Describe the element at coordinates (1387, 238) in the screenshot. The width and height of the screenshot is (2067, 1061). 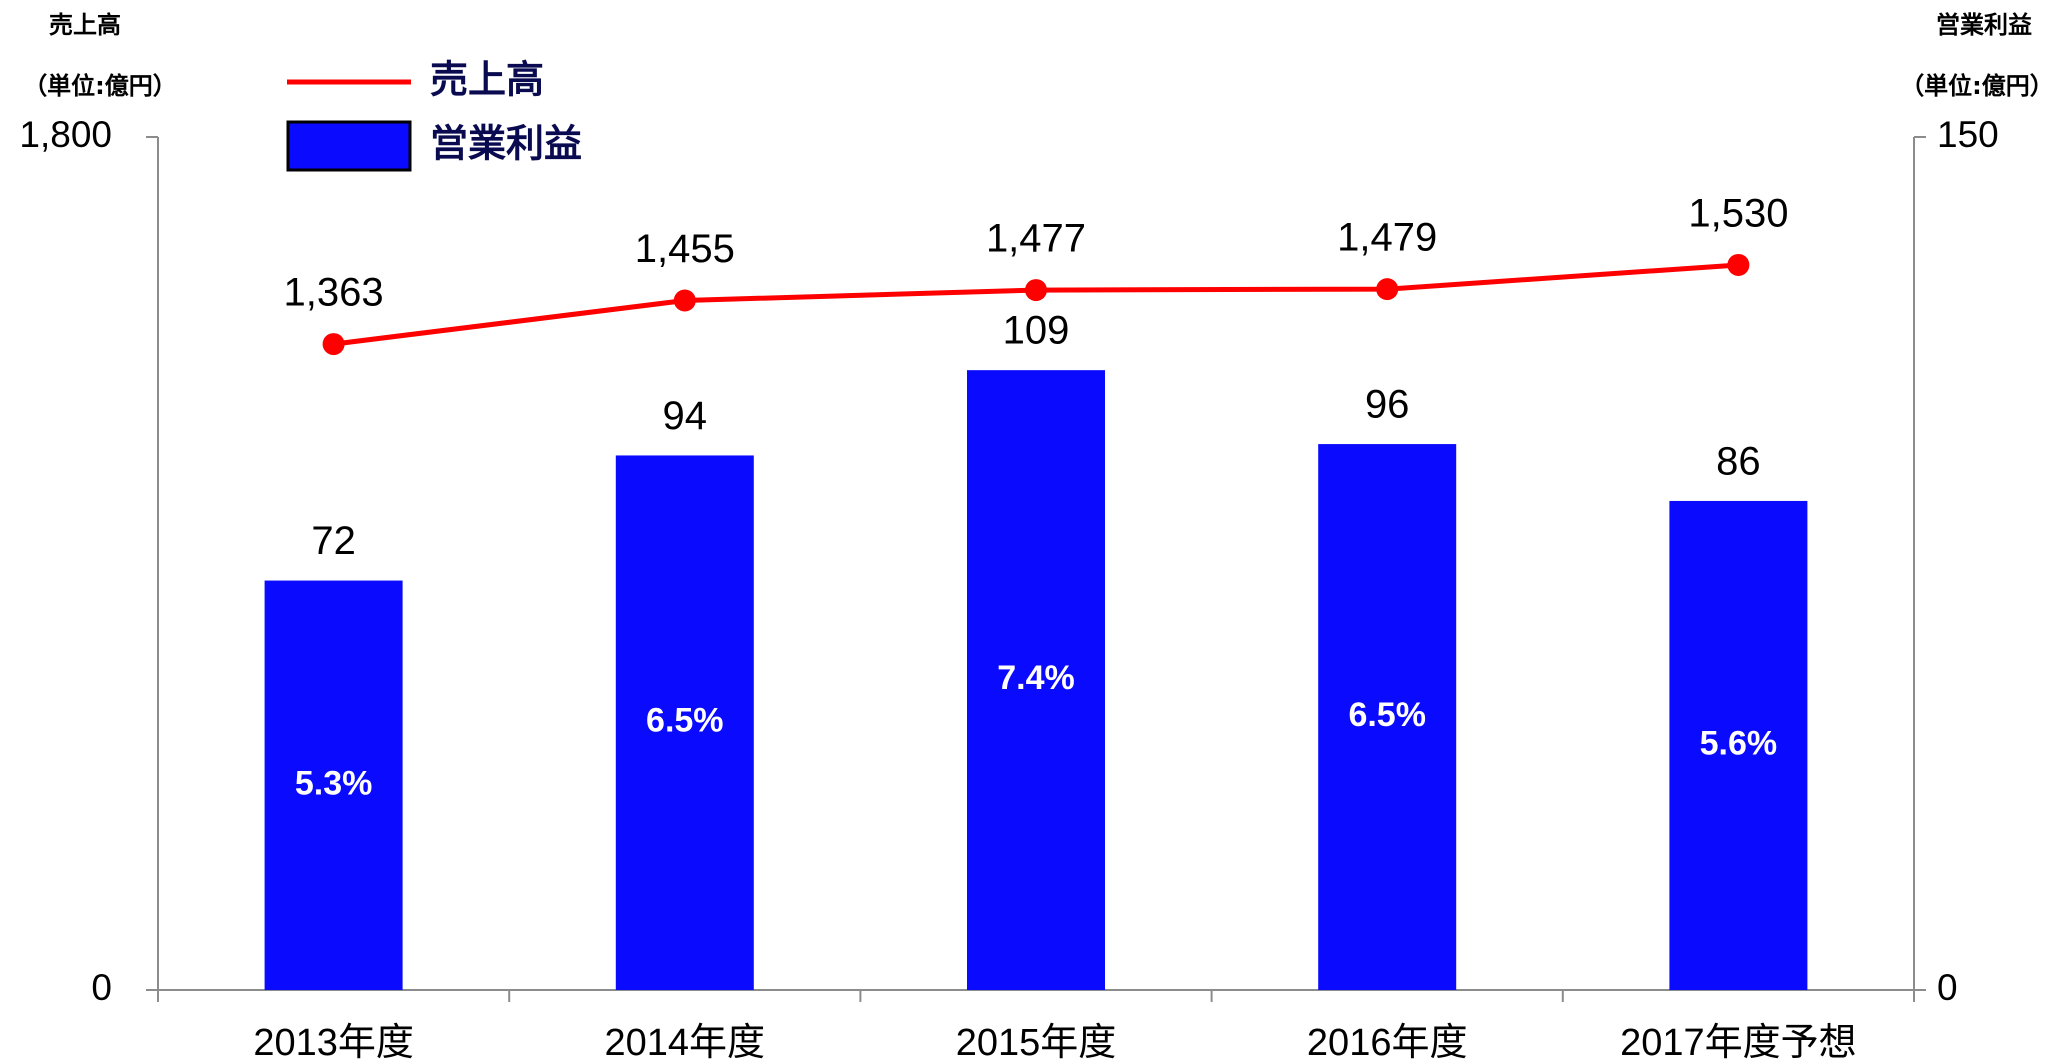
I see `line-value-label: 1,479` at that location.